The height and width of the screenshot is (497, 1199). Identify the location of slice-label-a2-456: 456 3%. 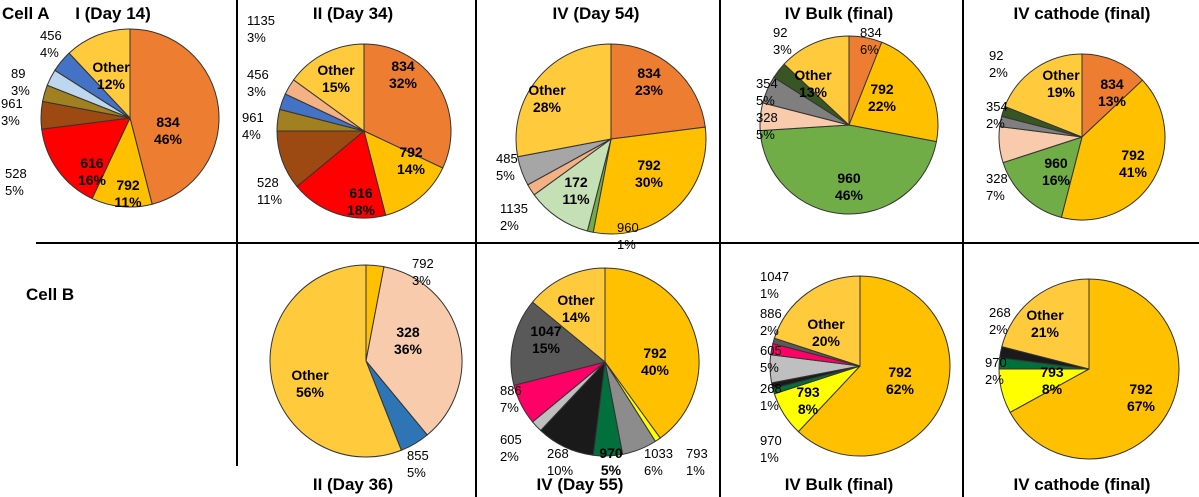
(258, 83).